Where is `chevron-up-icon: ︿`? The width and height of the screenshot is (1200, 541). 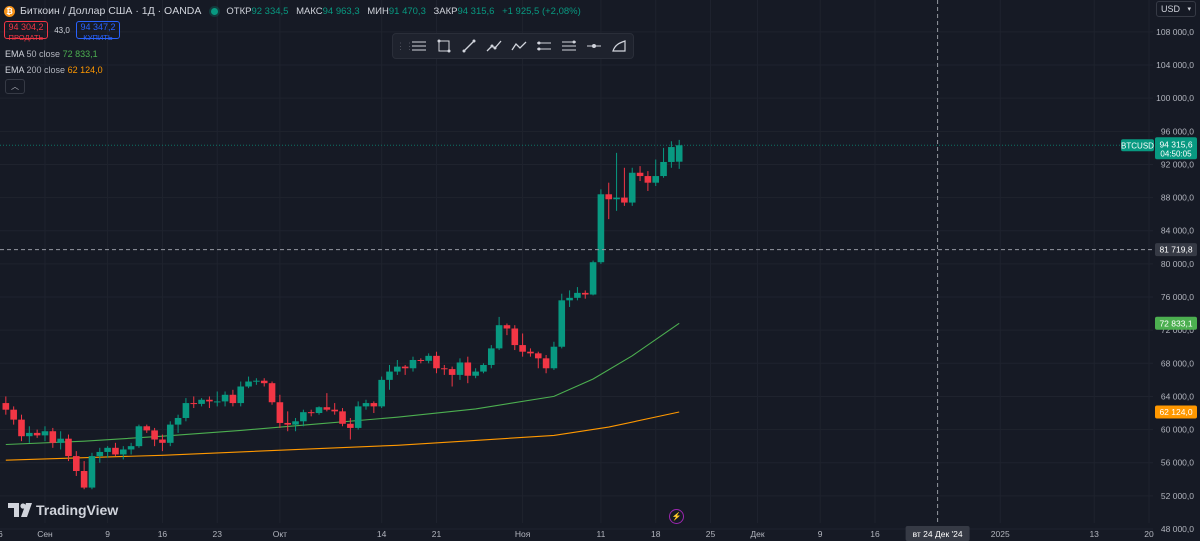 chevron-up-icon: ︿ is located at coordinates (15, 86).